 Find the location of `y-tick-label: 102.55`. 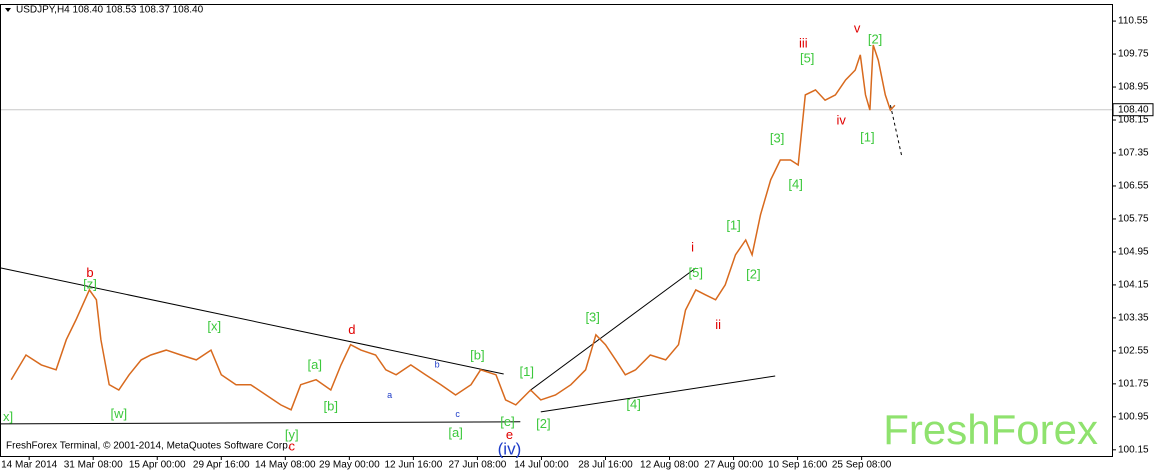

y-tick-label: 102.55 is located at coordinates (1133, 351).